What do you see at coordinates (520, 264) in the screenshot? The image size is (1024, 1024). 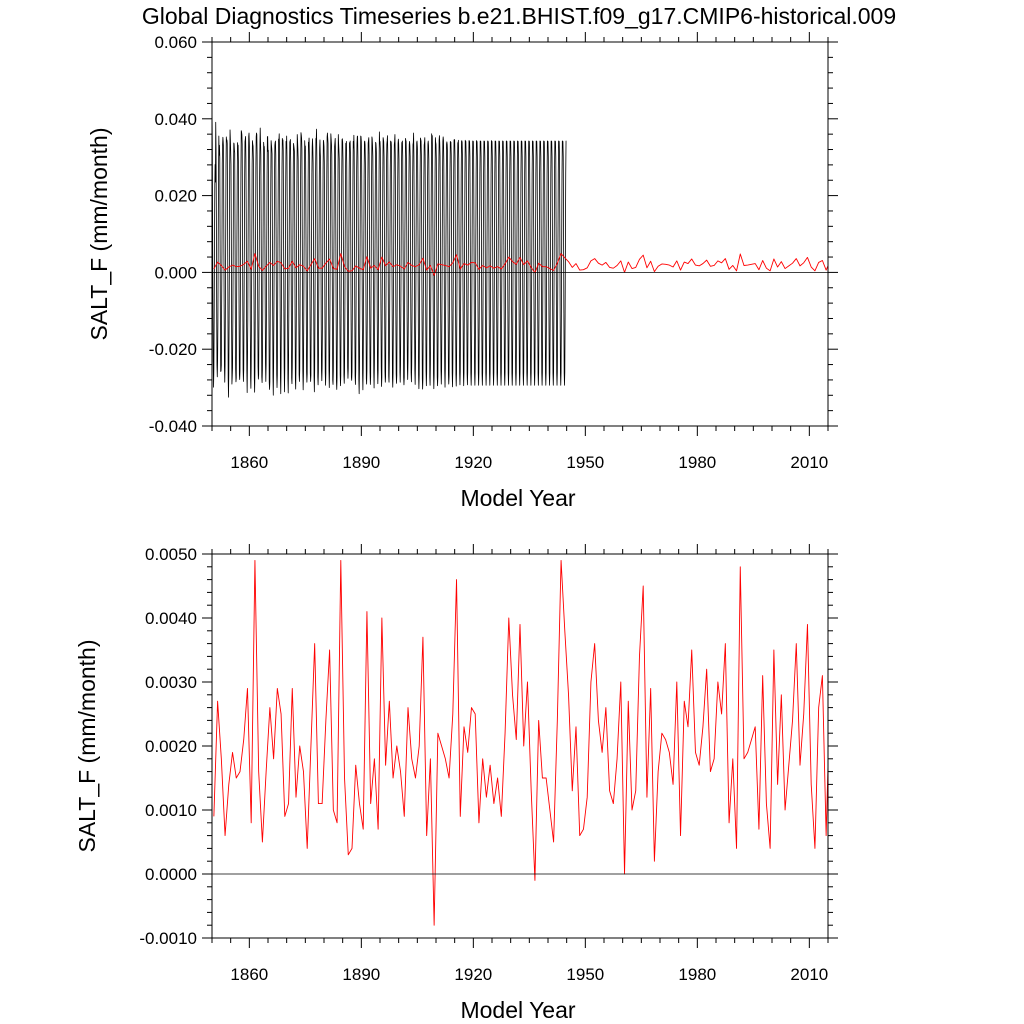 I see `top-series-annual` at bounding box center [520, 264].